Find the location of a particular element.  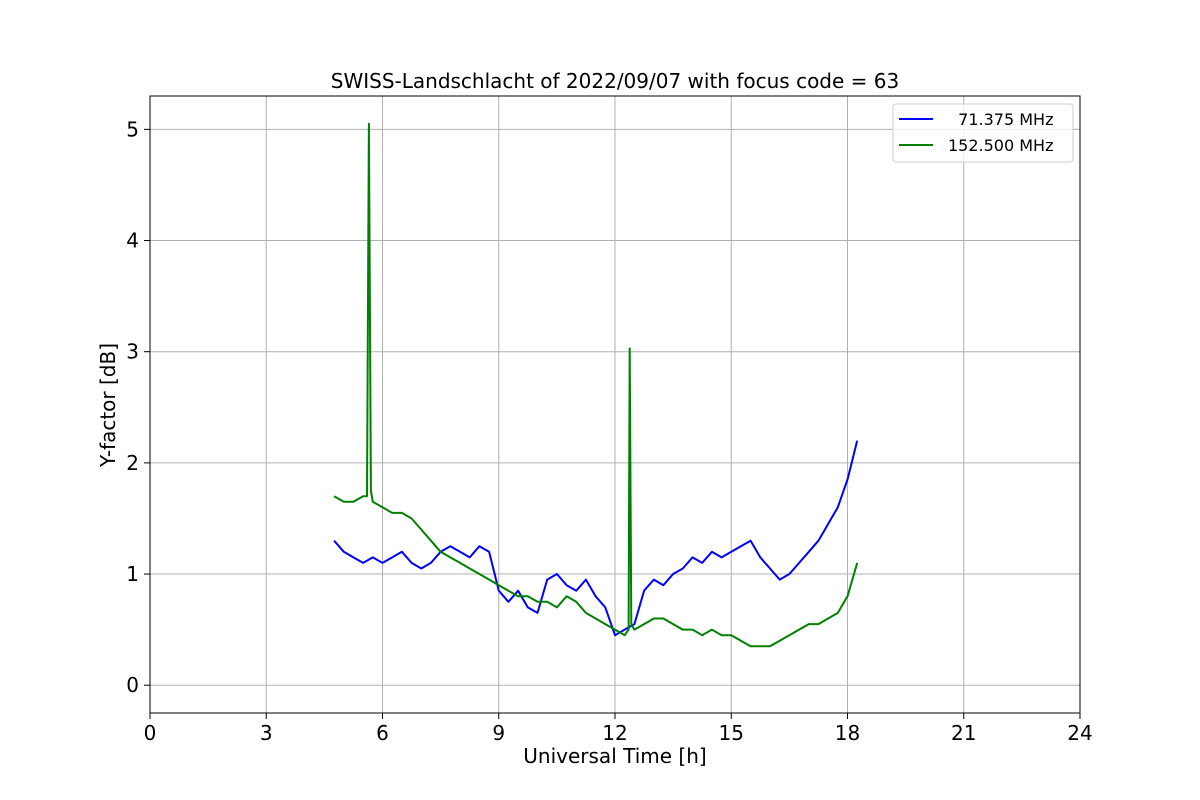

legend-box is located at coordinates (983, 133).